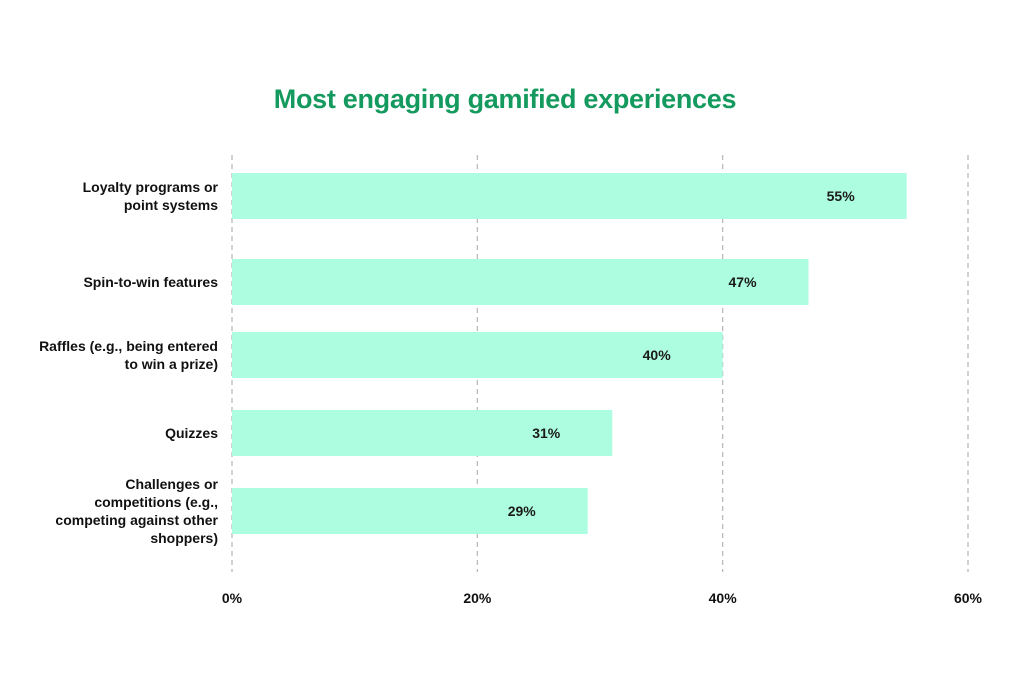  I want to click on data-label: 40%, so click(657, 355).